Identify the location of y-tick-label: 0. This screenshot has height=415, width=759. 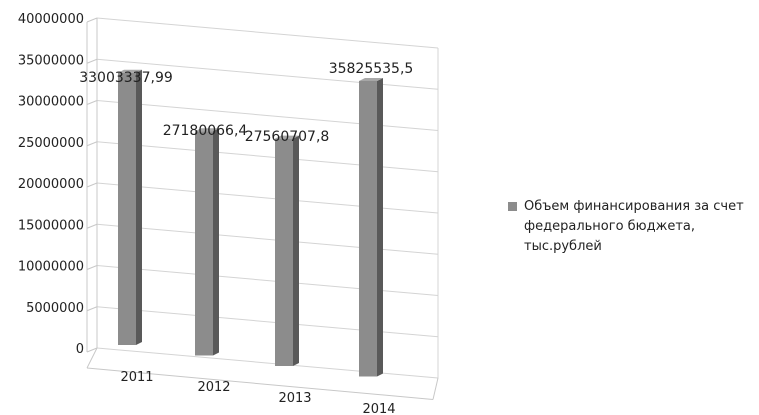
(80, 349).